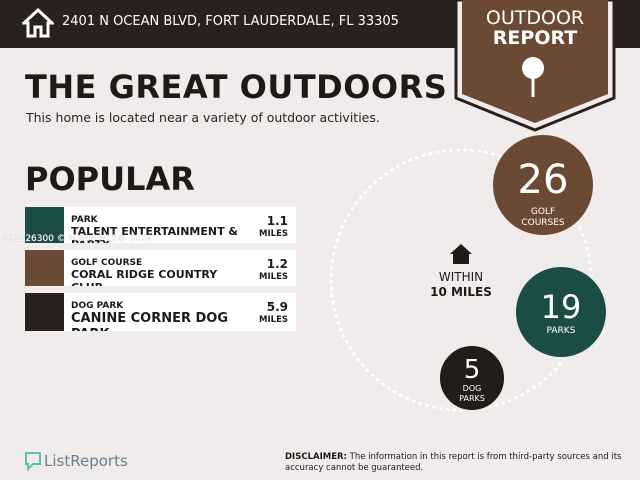 Image resolution: width=640 pixels, height=480 pixels. I want to click on disclaimer-label: DISCLAIMER:, so click(316, 457).